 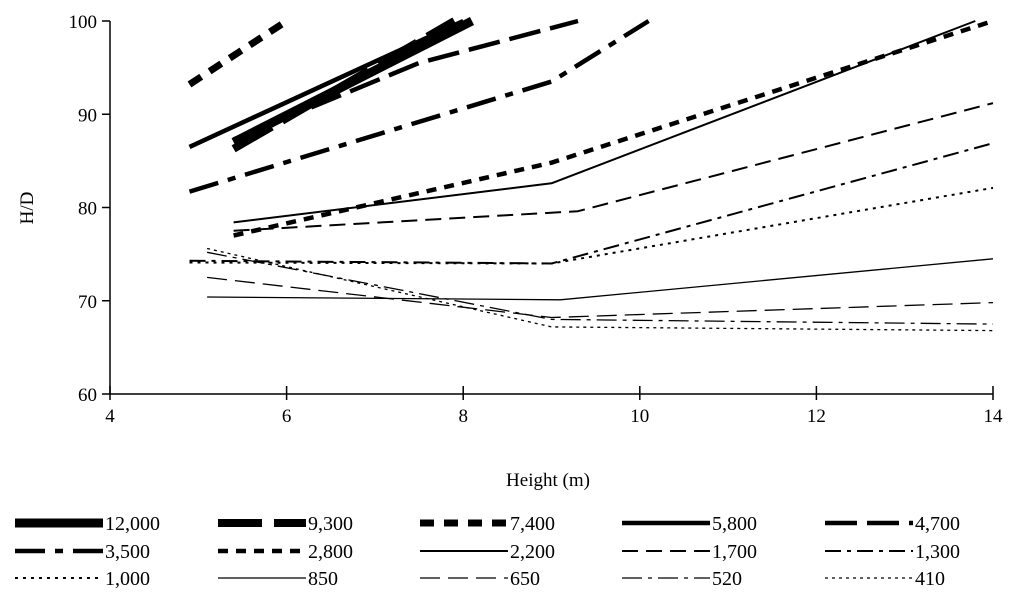 I want to click on legend-label: 2,200, so click(x=532, y=552).